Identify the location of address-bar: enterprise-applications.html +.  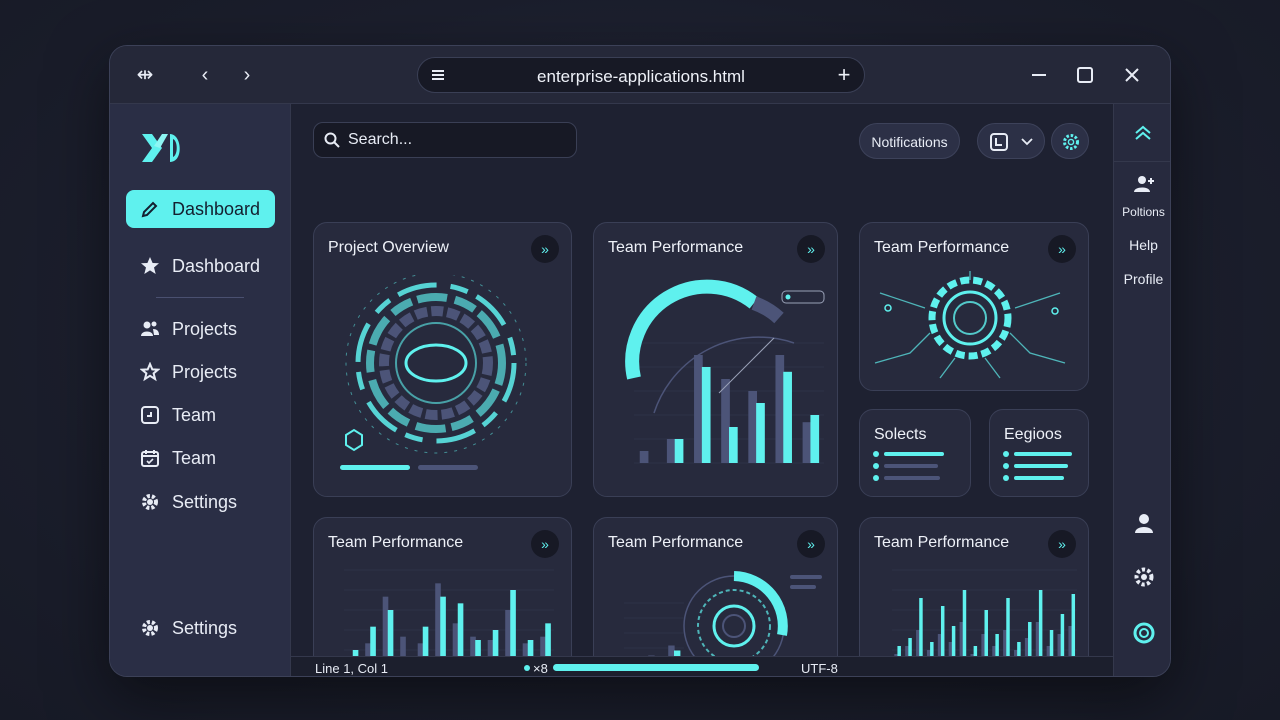
(641, 75).